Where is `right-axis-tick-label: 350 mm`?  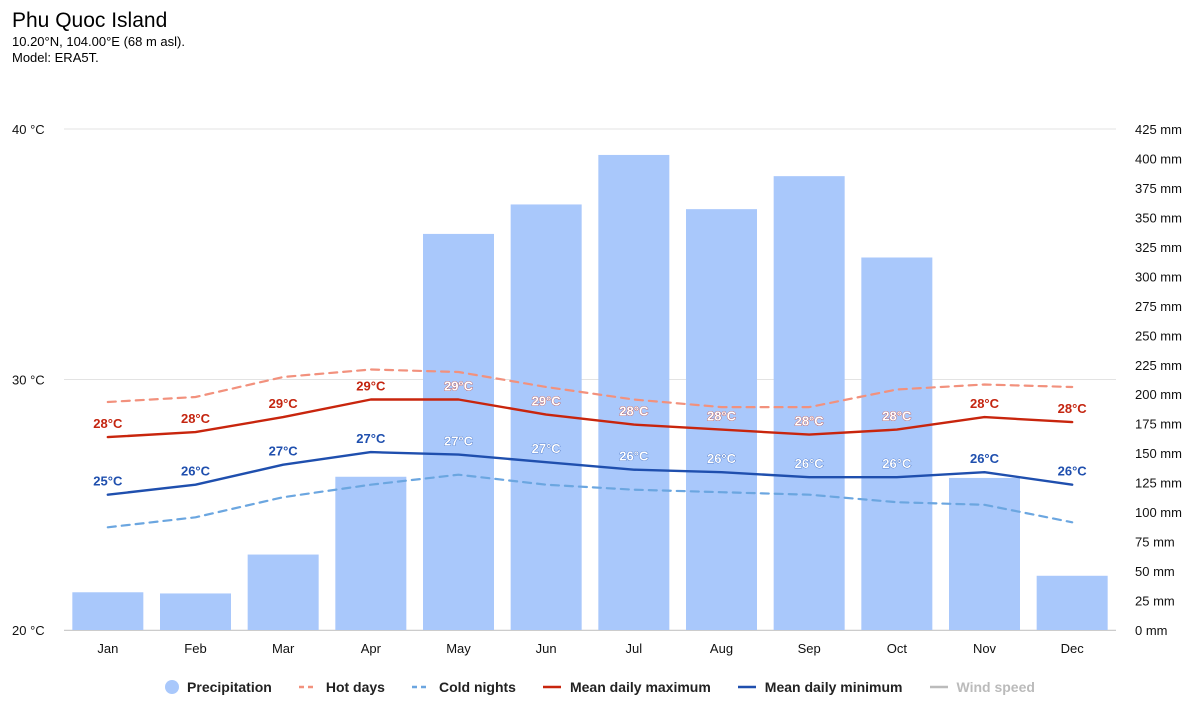 right-axis-tick-label: 350 mm is located at coordinates (1158, 217).